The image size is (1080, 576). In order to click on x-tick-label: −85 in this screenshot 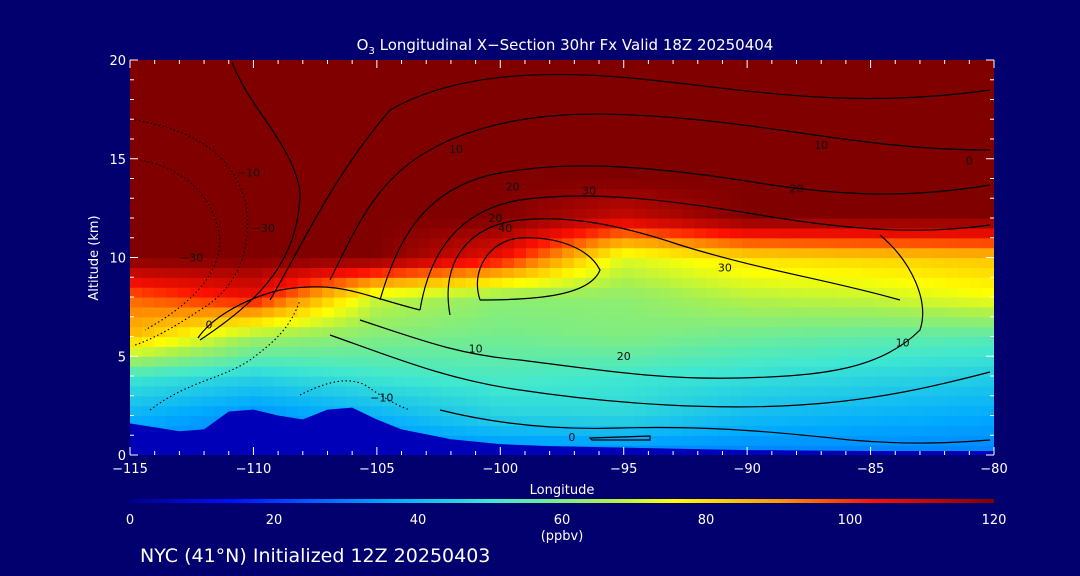, I will do `click(870, 469)`.